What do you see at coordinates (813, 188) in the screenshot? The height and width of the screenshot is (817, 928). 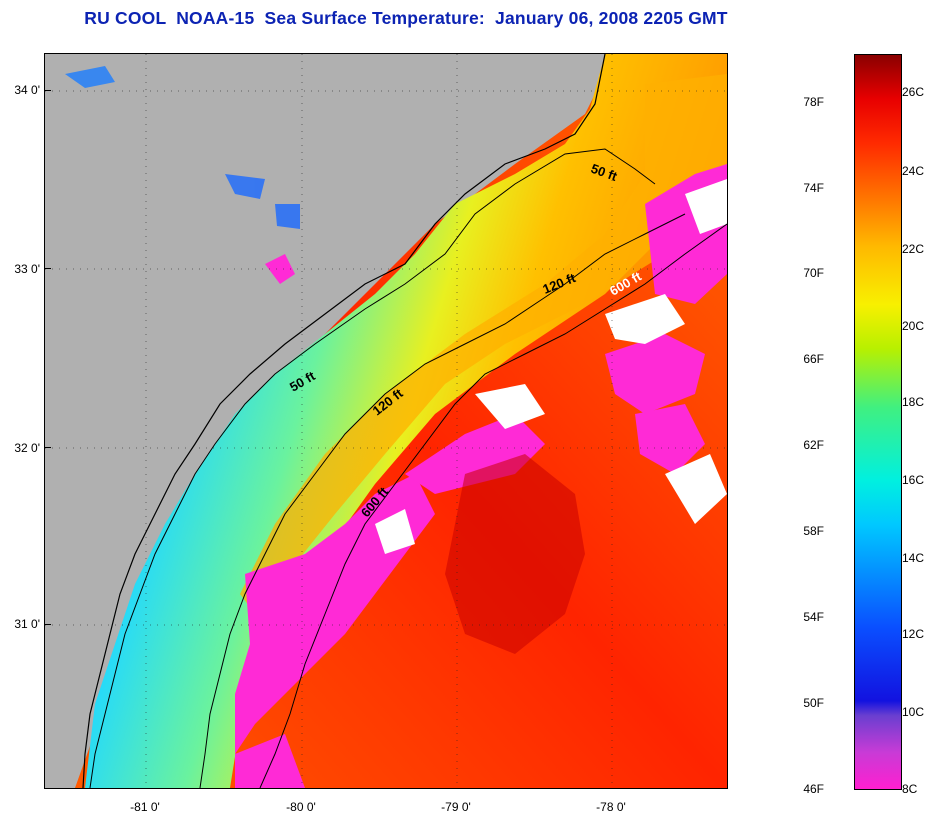 I see `colorbar-label-f: 74F` at bounding box center [813, 188].